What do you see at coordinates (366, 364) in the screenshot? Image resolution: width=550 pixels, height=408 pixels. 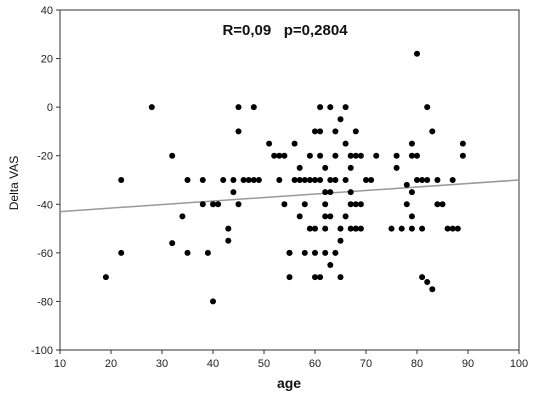 I see `x-tick-label: 70` at bounding box center [366, 364].